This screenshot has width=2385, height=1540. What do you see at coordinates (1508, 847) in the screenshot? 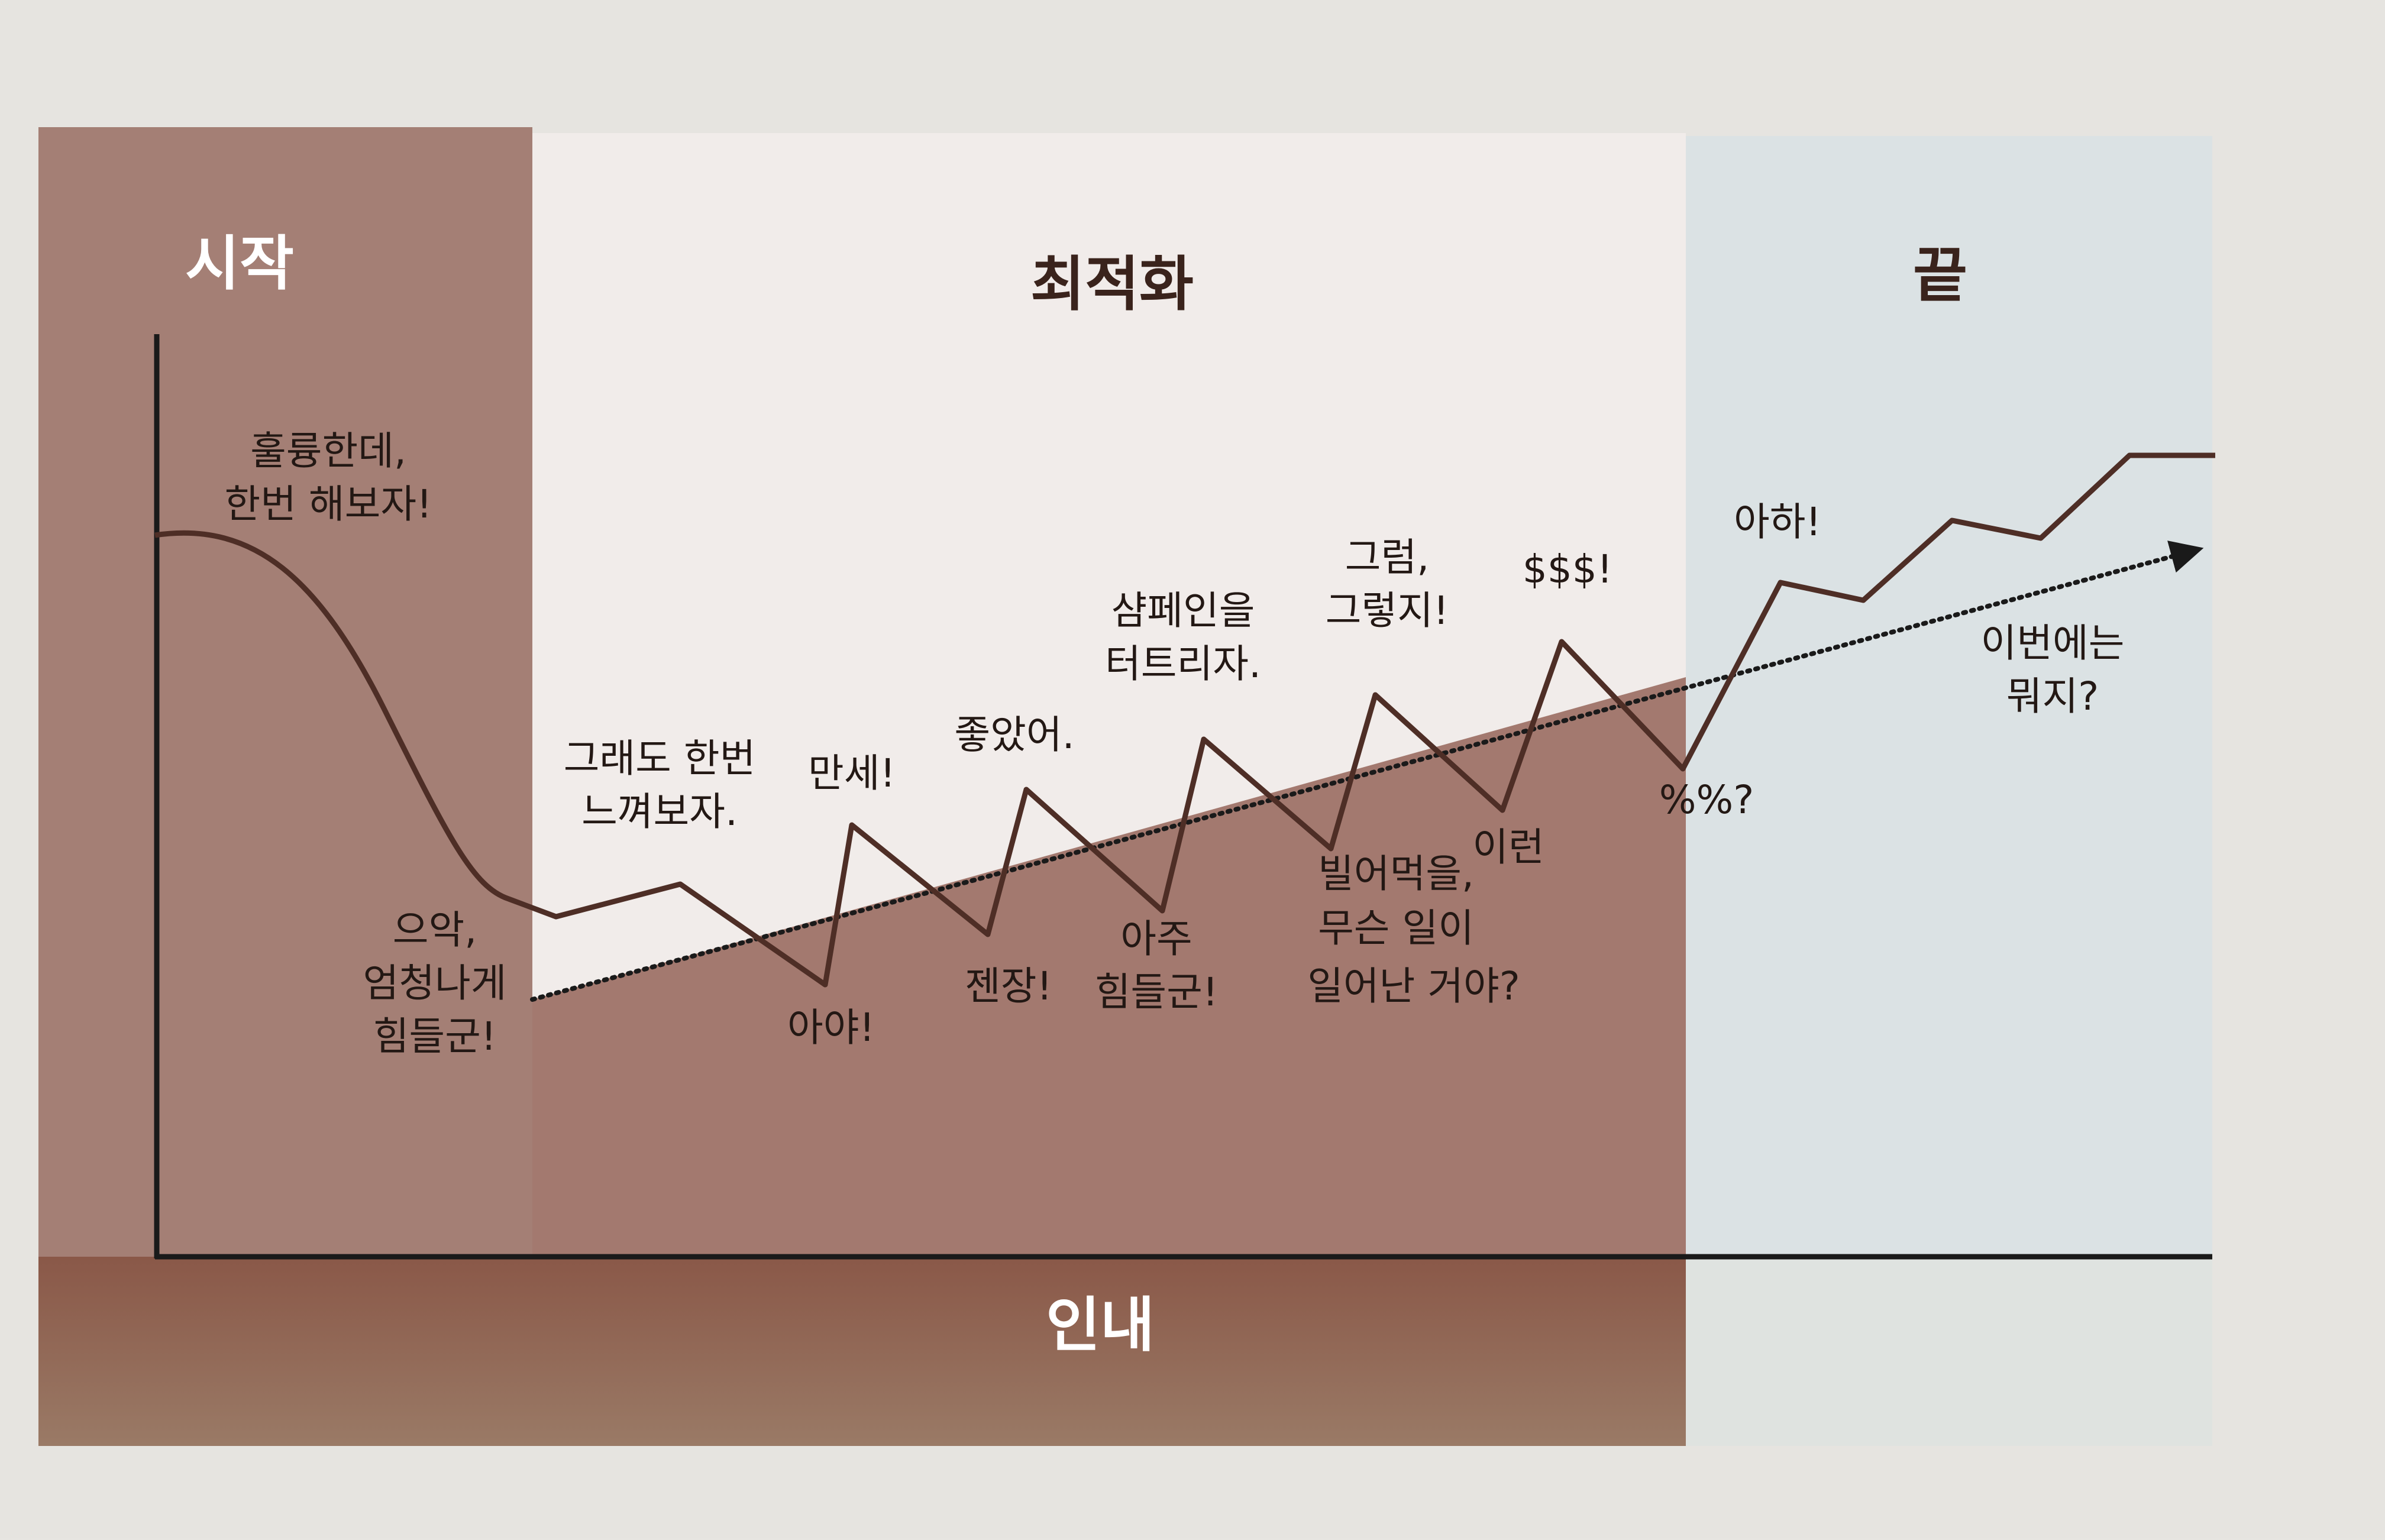
I see `annotation-oh-no: 이런` at bounding box center [1508, 847].